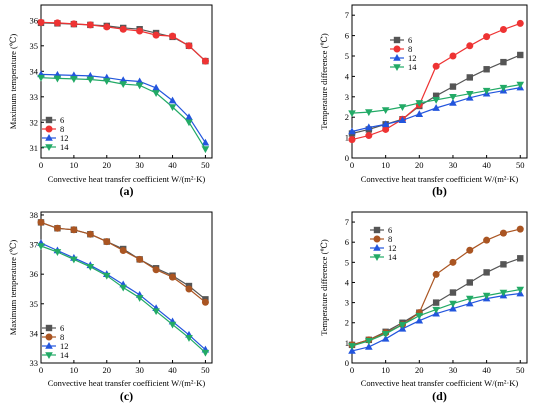 This screenshot has width=550, height=408. Describe the element at coordinates (347, 117) in the screenshot. I see `y-tick-label: 2` at that location.